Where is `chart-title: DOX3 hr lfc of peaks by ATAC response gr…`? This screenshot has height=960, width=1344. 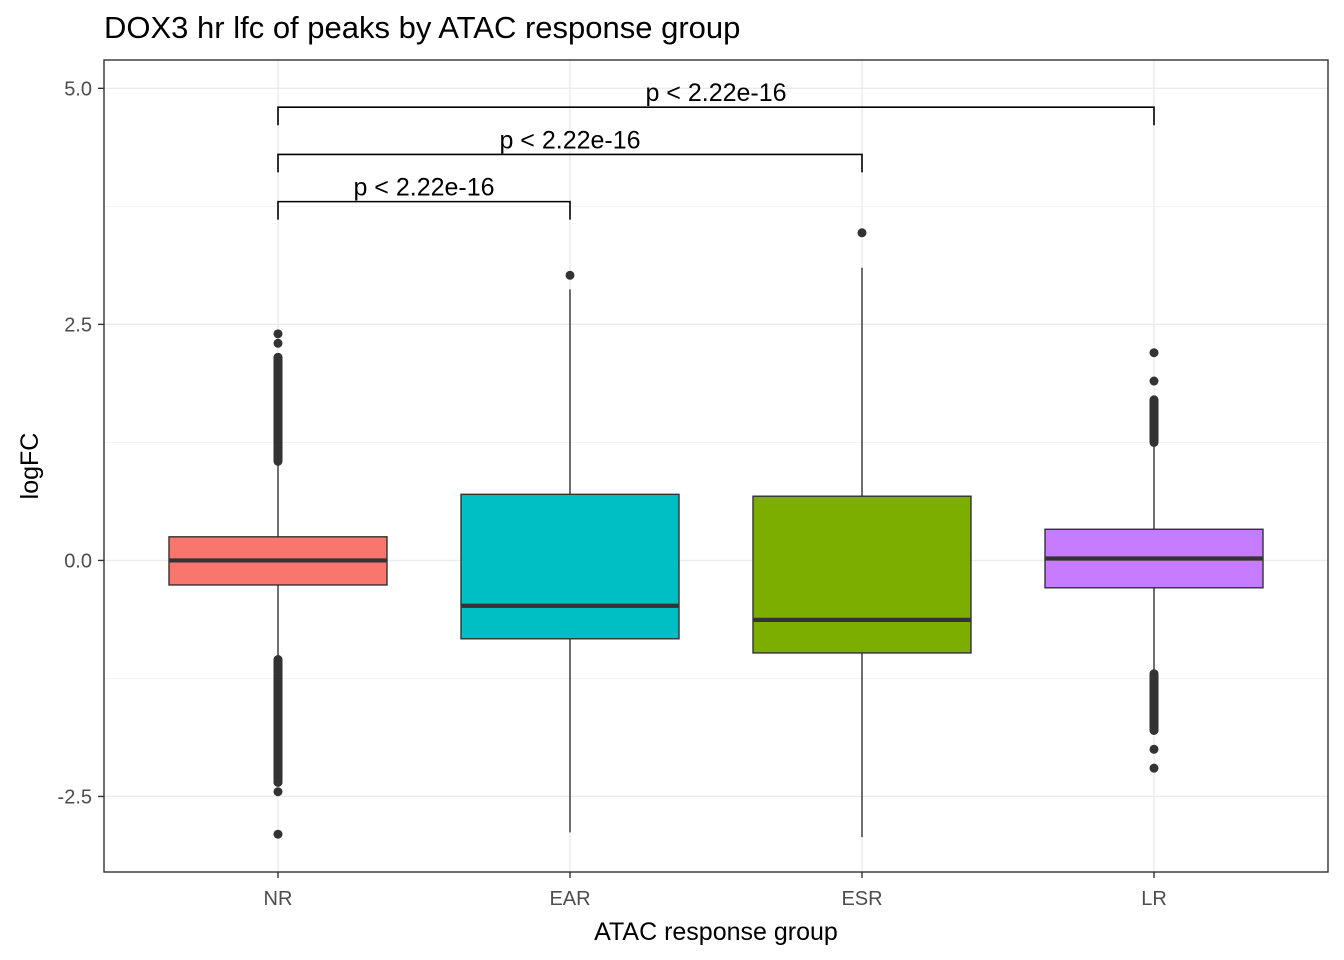 chart-title: DOX3 hr lfc of peaks by ATAC response gr… is located at coordinates (422, 27).